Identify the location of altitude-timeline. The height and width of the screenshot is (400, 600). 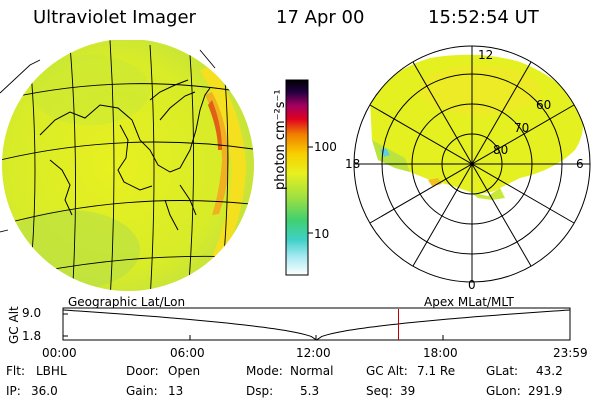
(316, 324).